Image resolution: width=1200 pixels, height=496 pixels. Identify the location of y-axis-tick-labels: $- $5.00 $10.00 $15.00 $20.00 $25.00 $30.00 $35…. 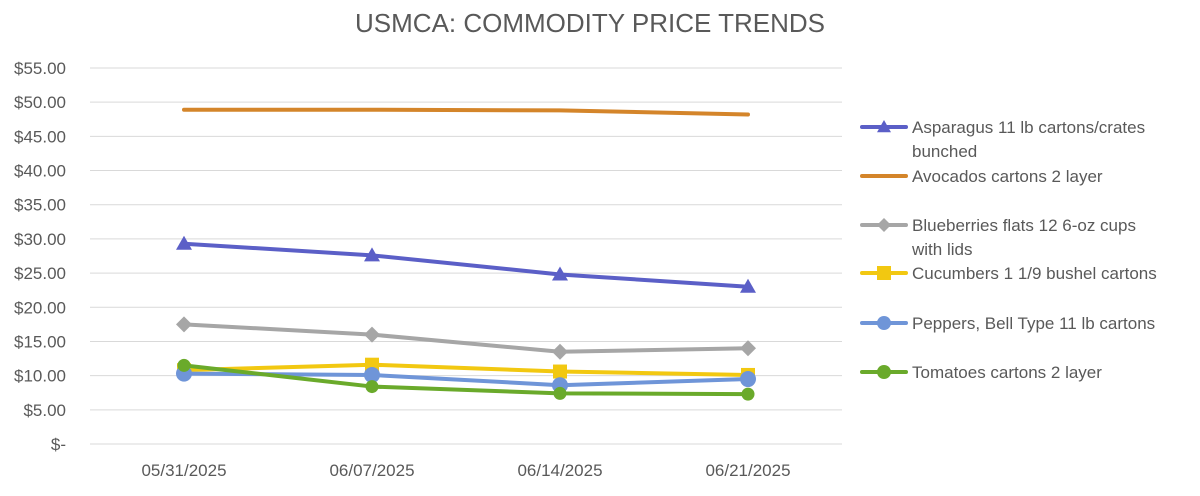
(40, 256).